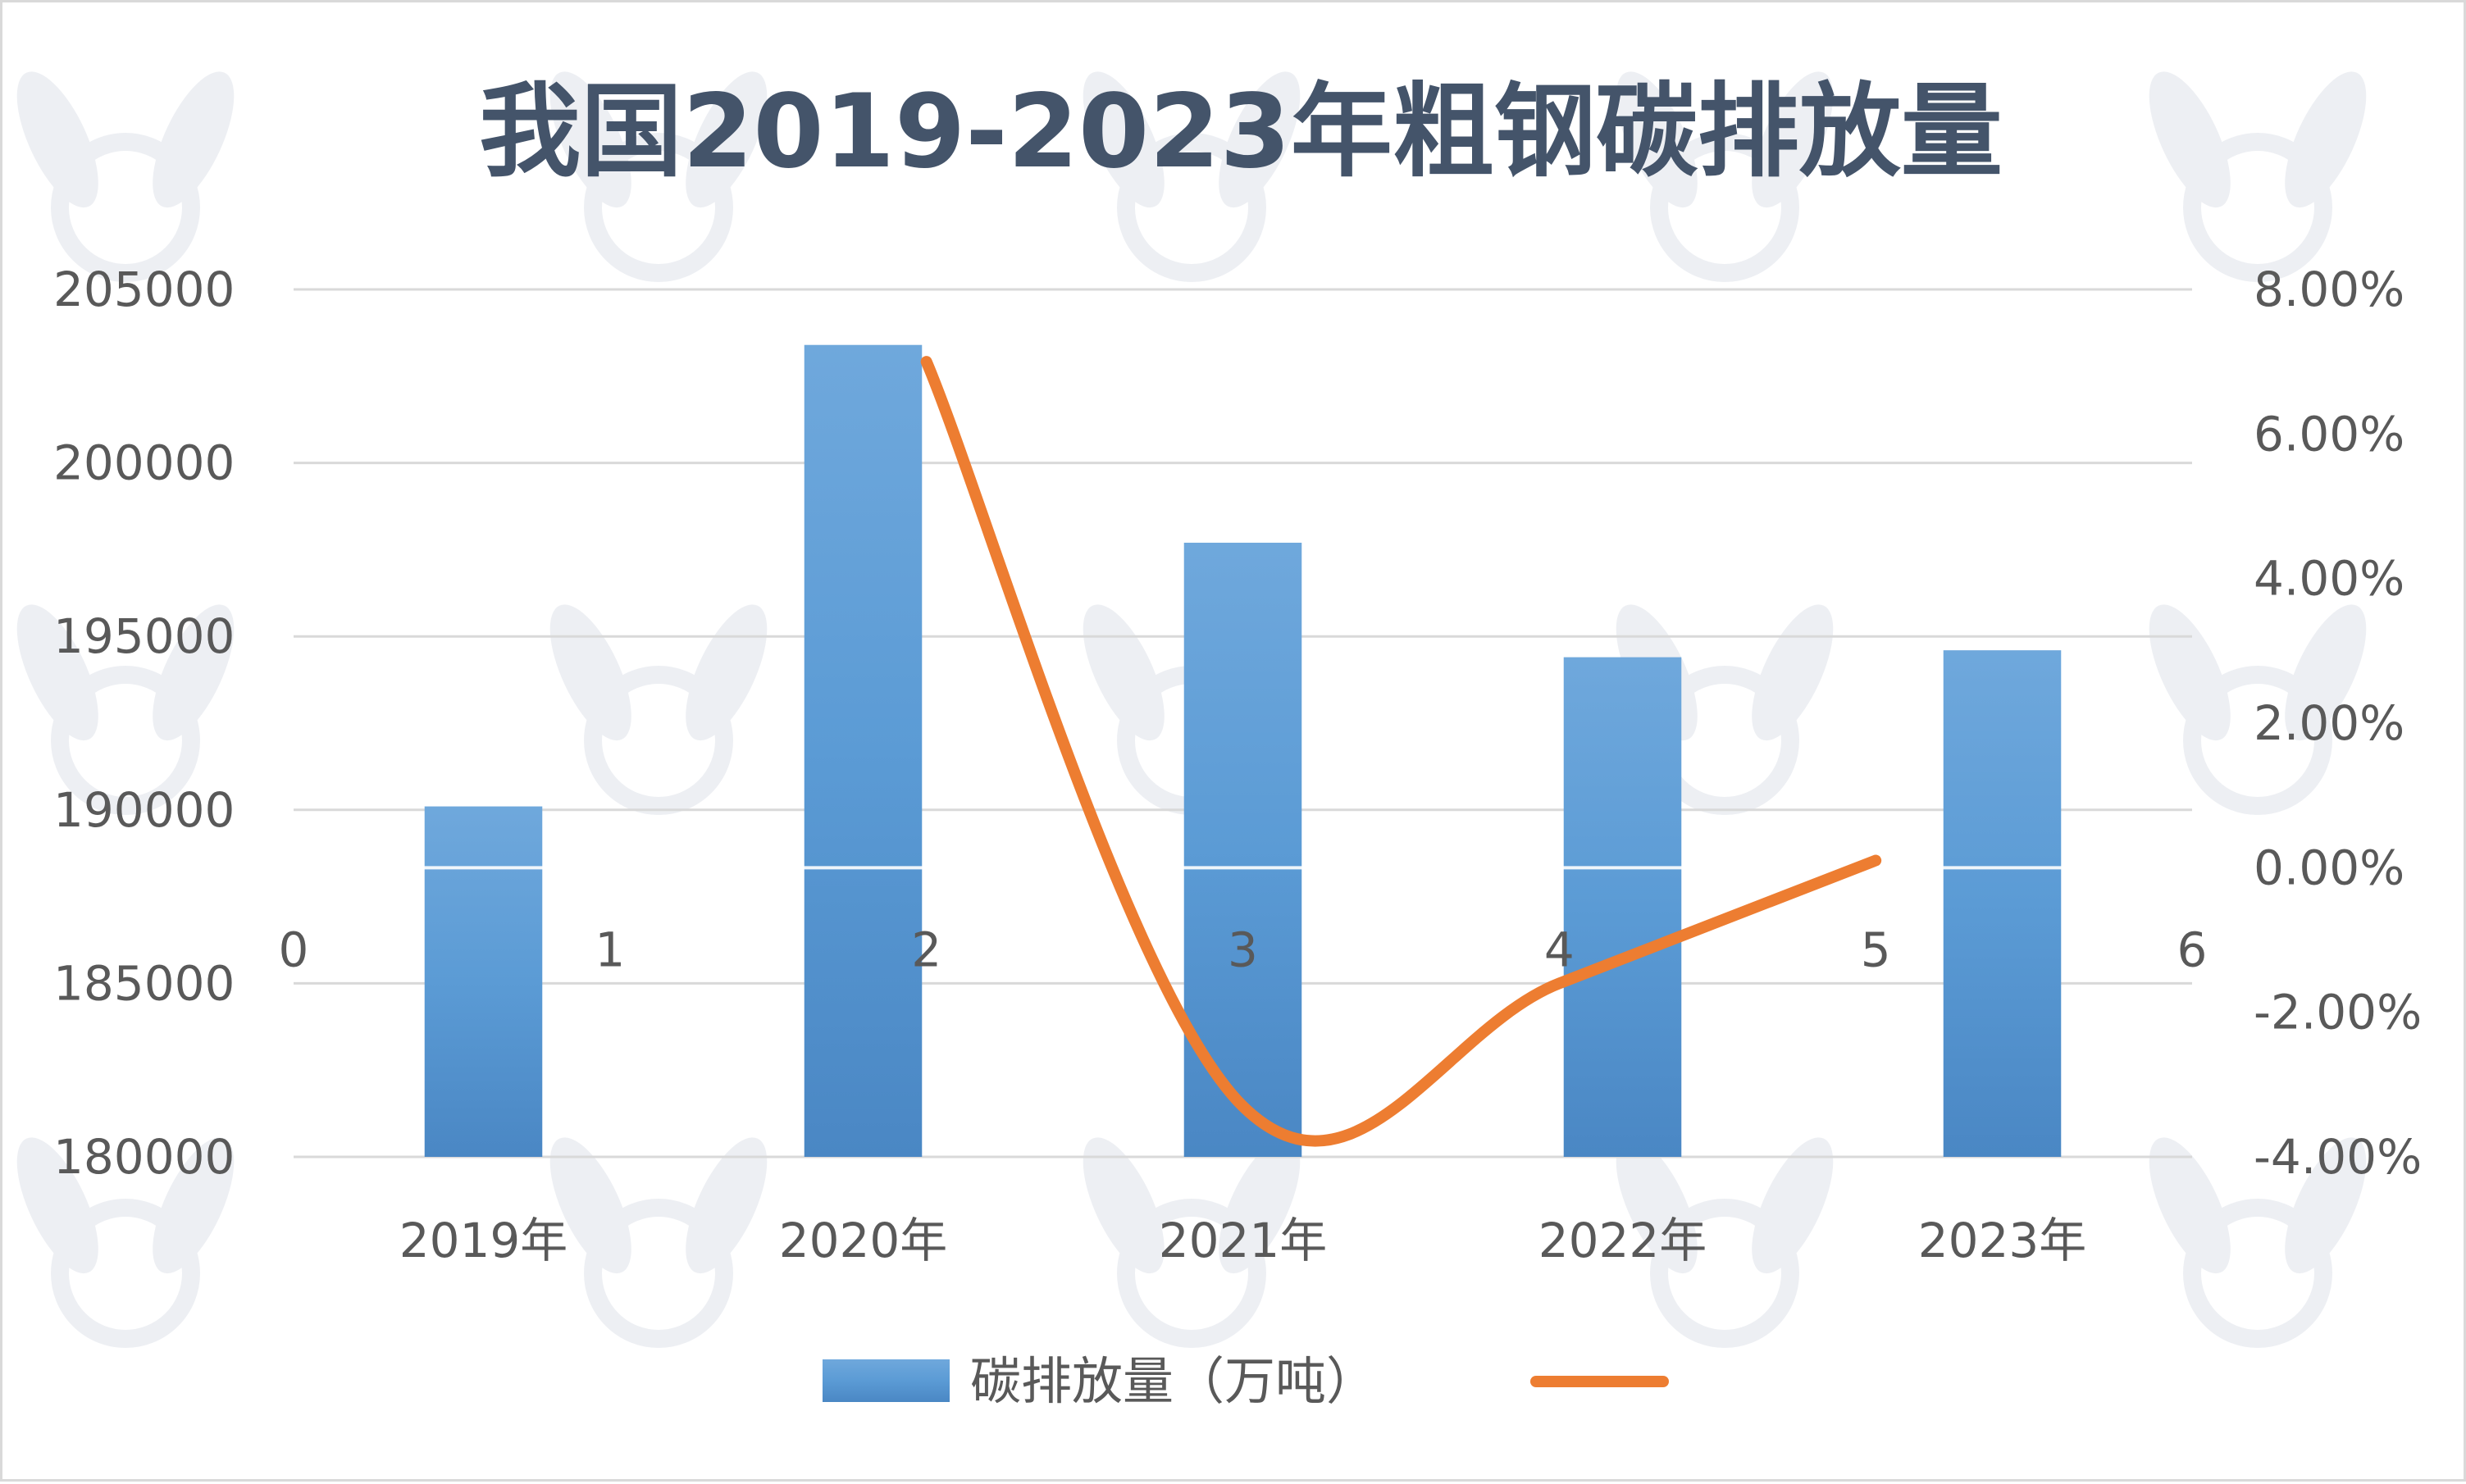 Image resolution: width=2466 pixels, height=1484 pixels. I want to click on x2-tick-label: 5, so click(1876, 949).